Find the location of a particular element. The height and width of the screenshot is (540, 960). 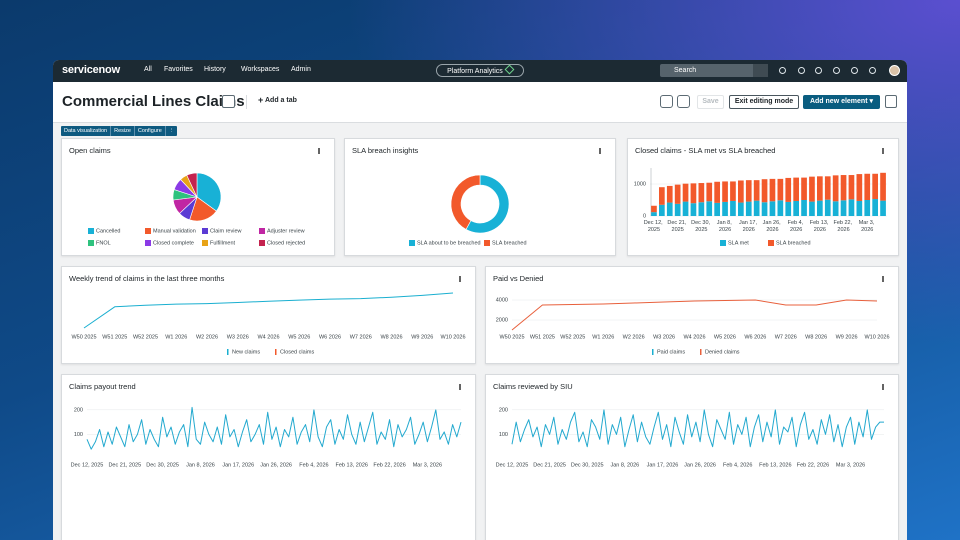

divider is located at coordinates (246, 102).